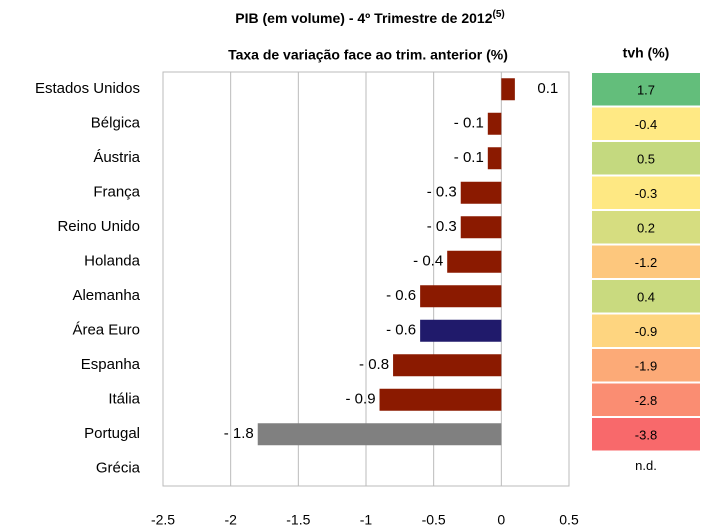  Describe the element at coordinates (434, 520) in the screenshot. I see `x-tick-label: -0.5` at that location.